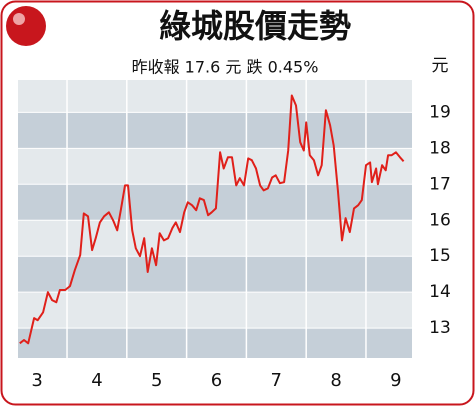  I want to click on x-tick-label: 3, so click(36, 380).